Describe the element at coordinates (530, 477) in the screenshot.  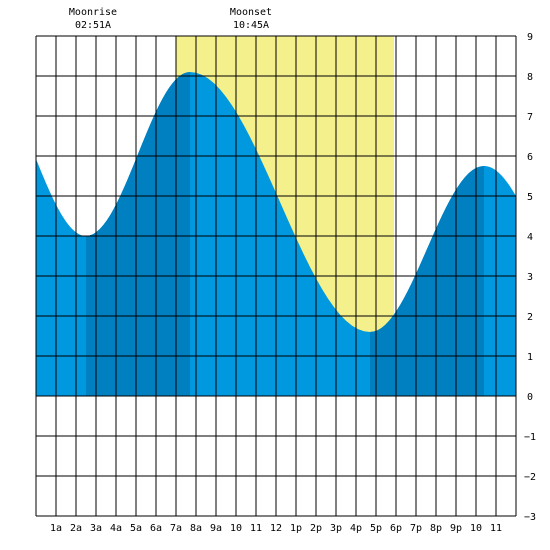
I see `y-tick-label: −2` at that location.